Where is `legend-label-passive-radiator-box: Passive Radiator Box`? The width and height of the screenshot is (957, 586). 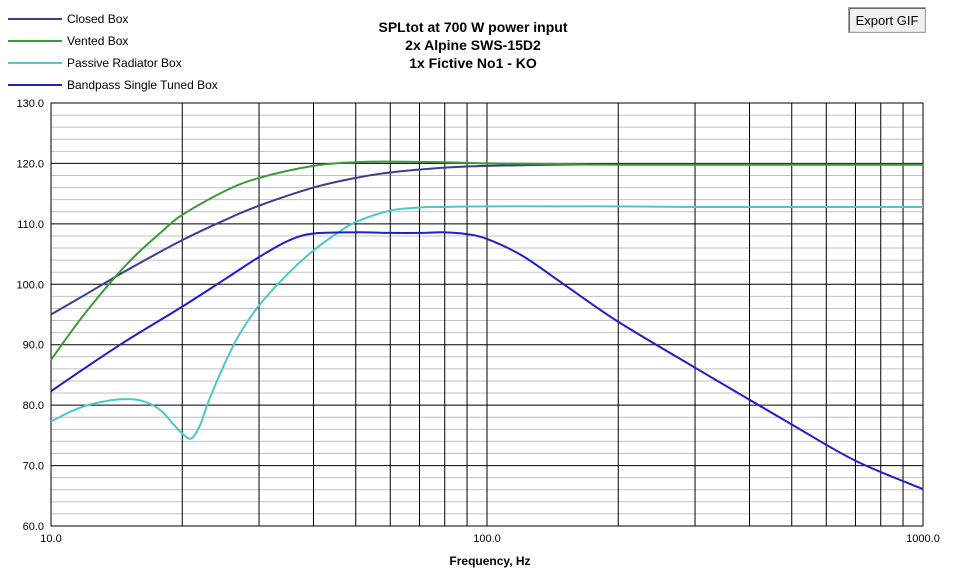 legend-label-passive-radiator-box: Passive Radiator Box is located at coordinates (124, 63).